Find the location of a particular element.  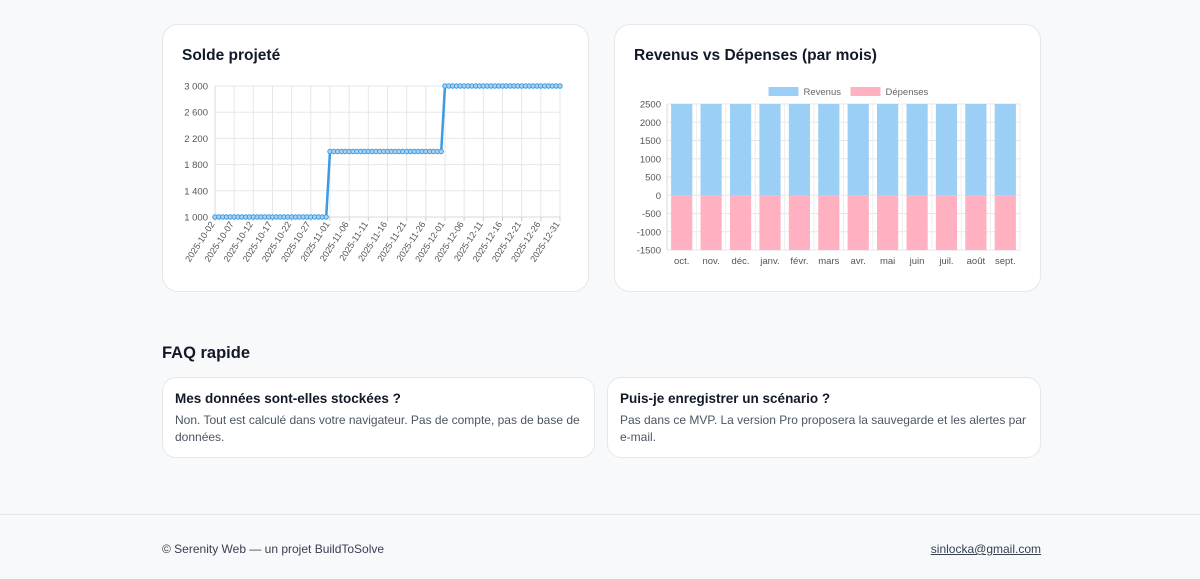

legend-label-revenus: Revenus is located at coordinates (823, 92).